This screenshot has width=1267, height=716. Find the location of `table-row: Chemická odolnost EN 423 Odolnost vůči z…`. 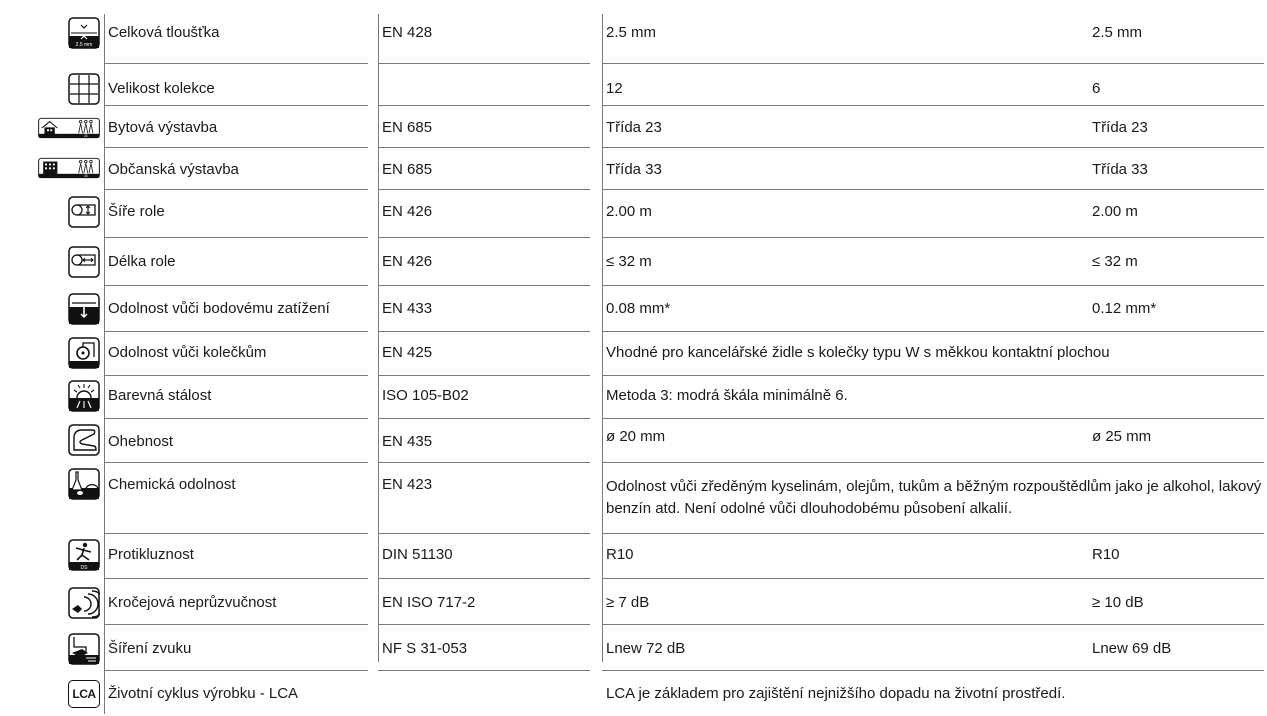

table-row: Chemická odolnost EN 423 Odolnost vůči z… is located at coordinates (633, 498).